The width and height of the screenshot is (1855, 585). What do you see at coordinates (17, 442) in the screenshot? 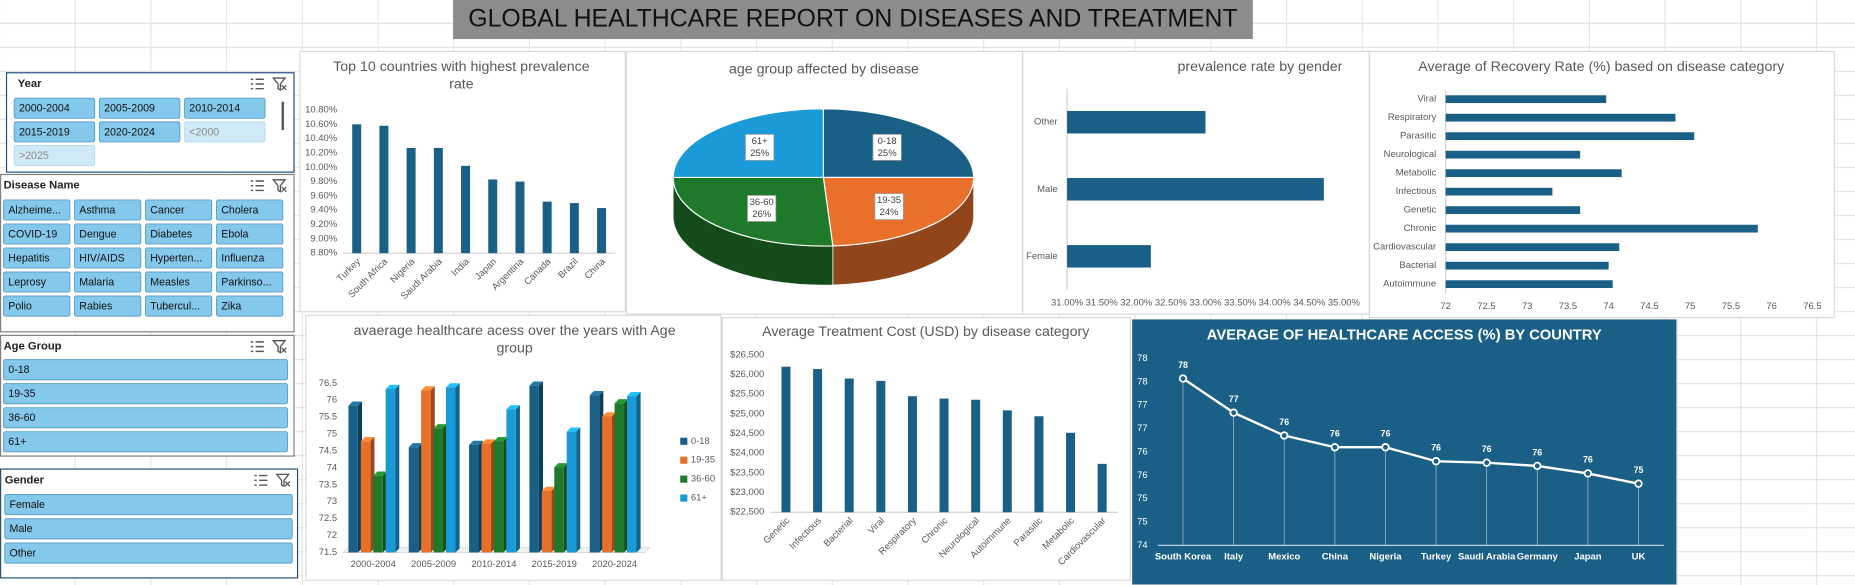
I see `slicer-item-label: 61+` at bounding box center [17, 442].